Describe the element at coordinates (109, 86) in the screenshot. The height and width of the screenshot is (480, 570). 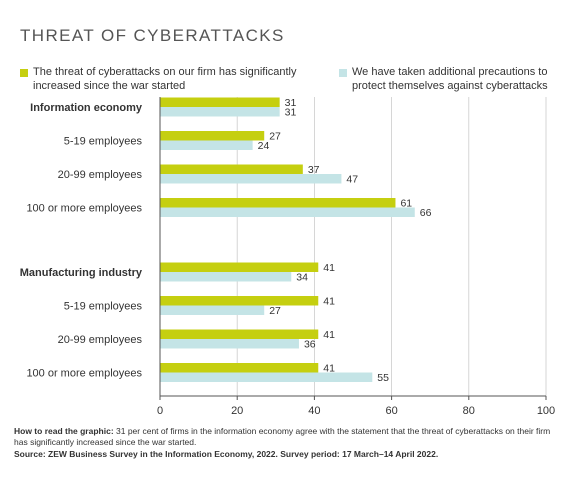
I see `legend-label-threat-line2: increased since the war started` at that location.